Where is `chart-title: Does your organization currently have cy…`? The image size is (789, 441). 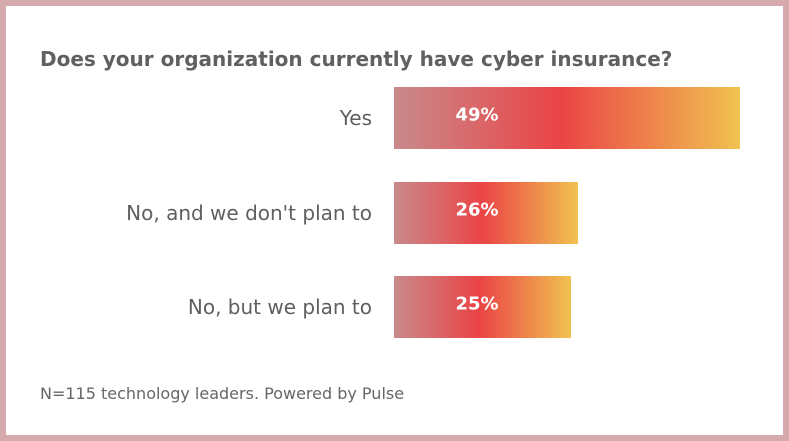 chart-title: Does your organization currently have cy… is located at coordinates (356, 59).